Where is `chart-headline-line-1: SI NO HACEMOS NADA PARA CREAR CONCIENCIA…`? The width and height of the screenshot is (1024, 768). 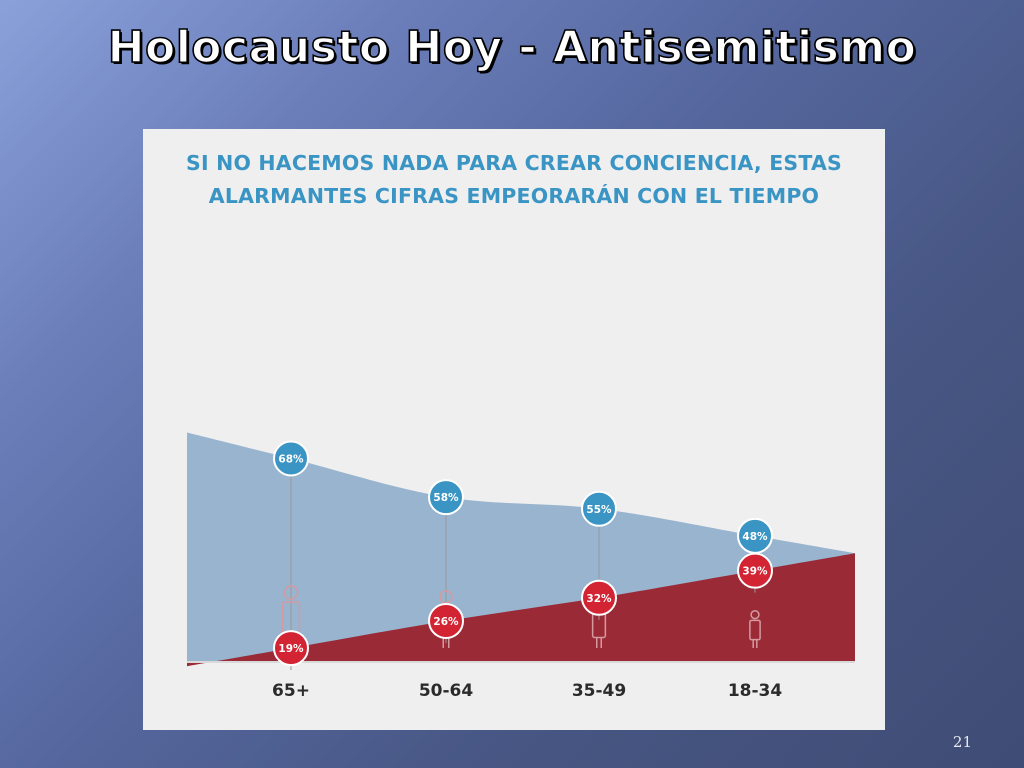 chart-headline-line-1: SI NO HACEMOS NADA PARA CREAR CONCIENCIA… is located at coordinates (513, 163).